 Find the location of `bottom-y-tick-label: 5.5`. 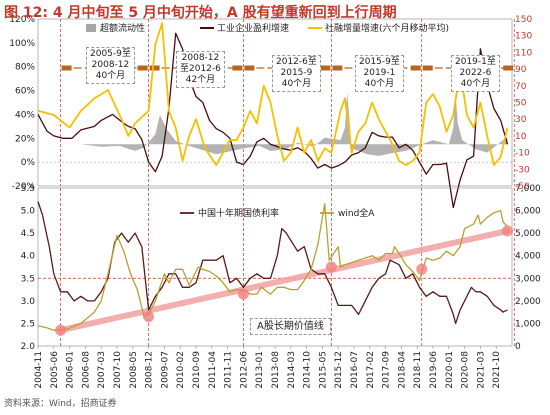

bottom-y-tick-label: 5.5 is located at coordinates (28, 189).